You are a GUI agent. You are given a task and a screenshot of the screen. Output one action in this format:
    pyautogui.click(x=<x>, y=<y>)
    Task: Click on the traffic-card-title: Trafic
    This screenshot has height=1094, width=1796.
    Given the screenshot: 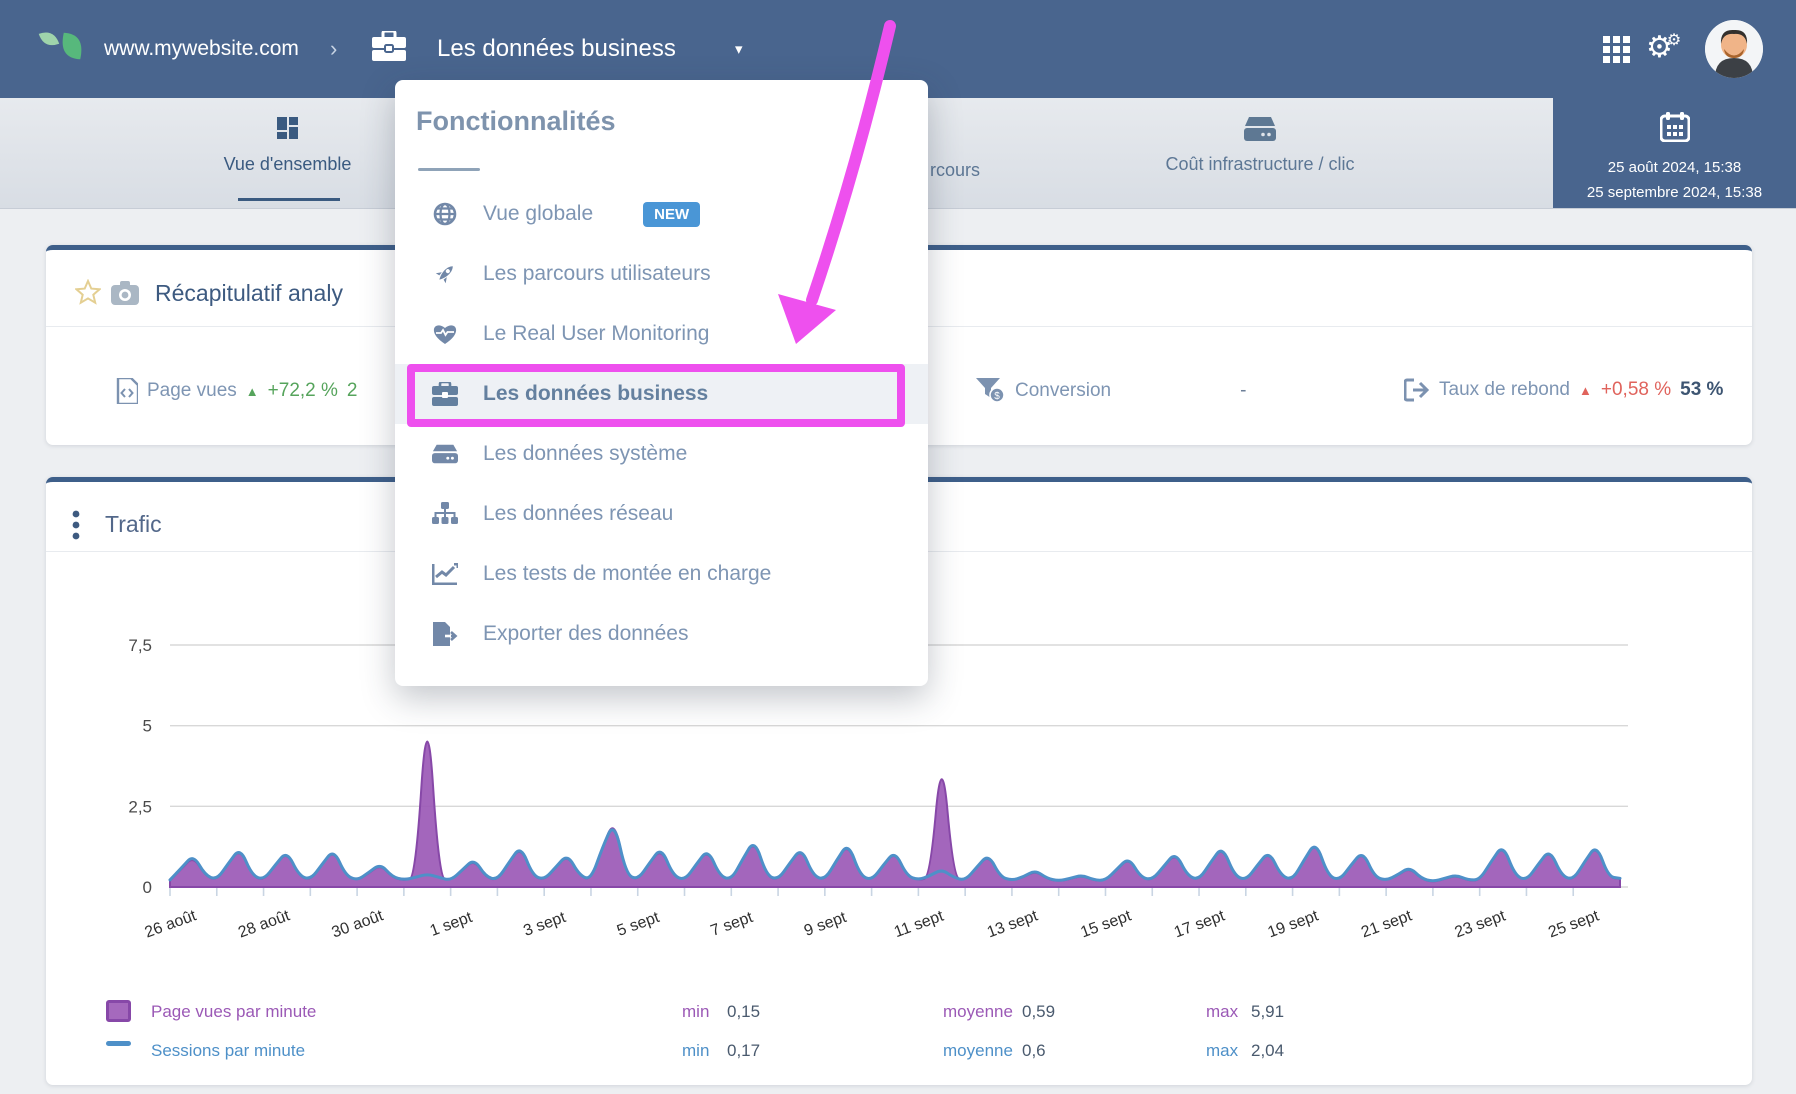 What is the action you would take?
    pyautogui.click(x=133, y=524)
    